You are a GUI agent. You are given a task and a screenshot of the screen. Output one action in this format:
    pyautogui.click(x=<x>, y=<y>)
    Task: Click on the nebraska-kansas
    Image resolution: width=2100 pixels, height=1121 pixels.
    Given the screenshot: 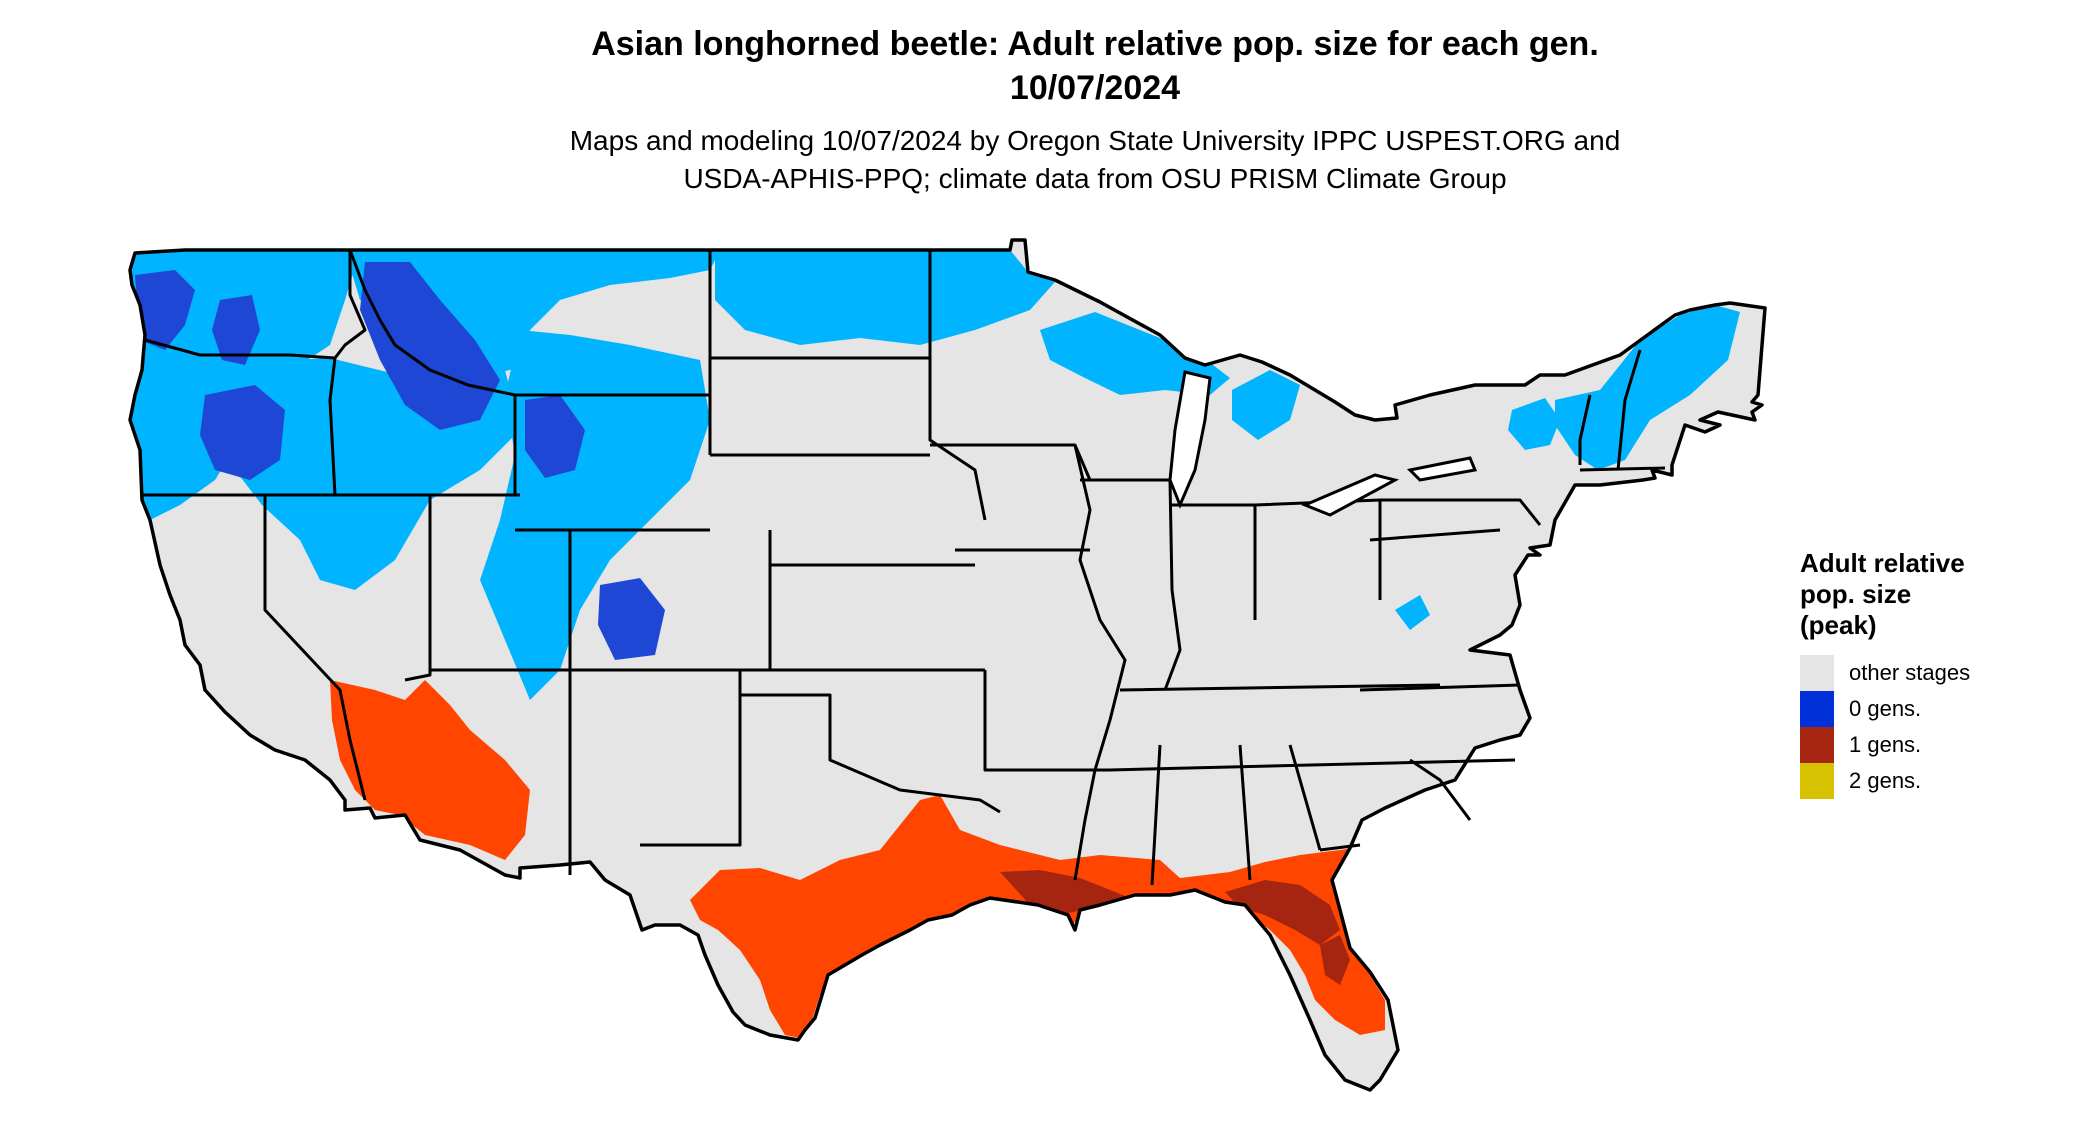 What is the action you would take?
    pyautogui.click(x=862, y=617)
    